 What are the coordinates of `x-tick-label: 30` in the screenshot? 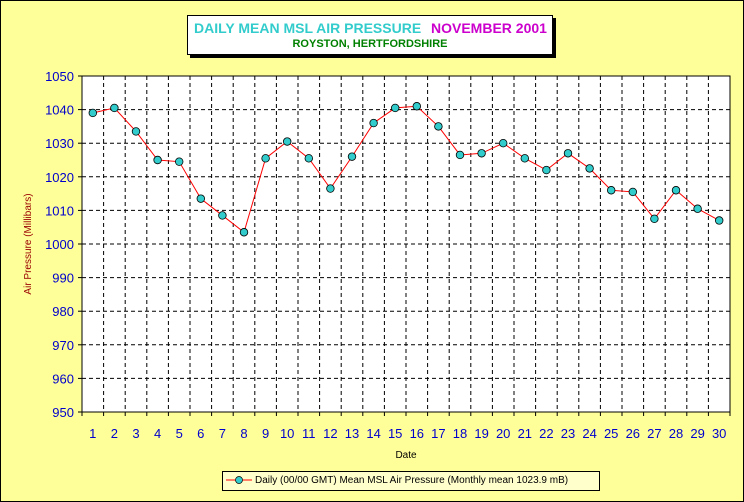 It's located at (719, 433).